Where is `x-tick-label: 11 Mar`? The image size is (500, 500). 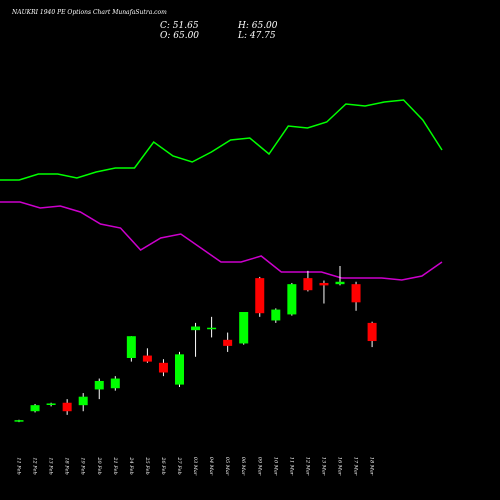 x-tick-label: 11 Mar is located at coordinates (291, 466).